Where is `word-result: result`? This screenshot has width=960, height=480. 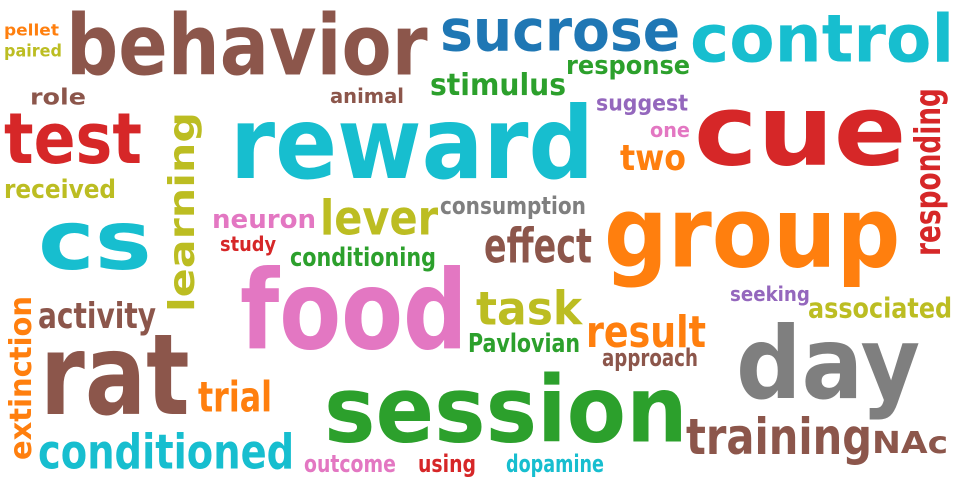
word-result: result is located at coordinates (646, 332).